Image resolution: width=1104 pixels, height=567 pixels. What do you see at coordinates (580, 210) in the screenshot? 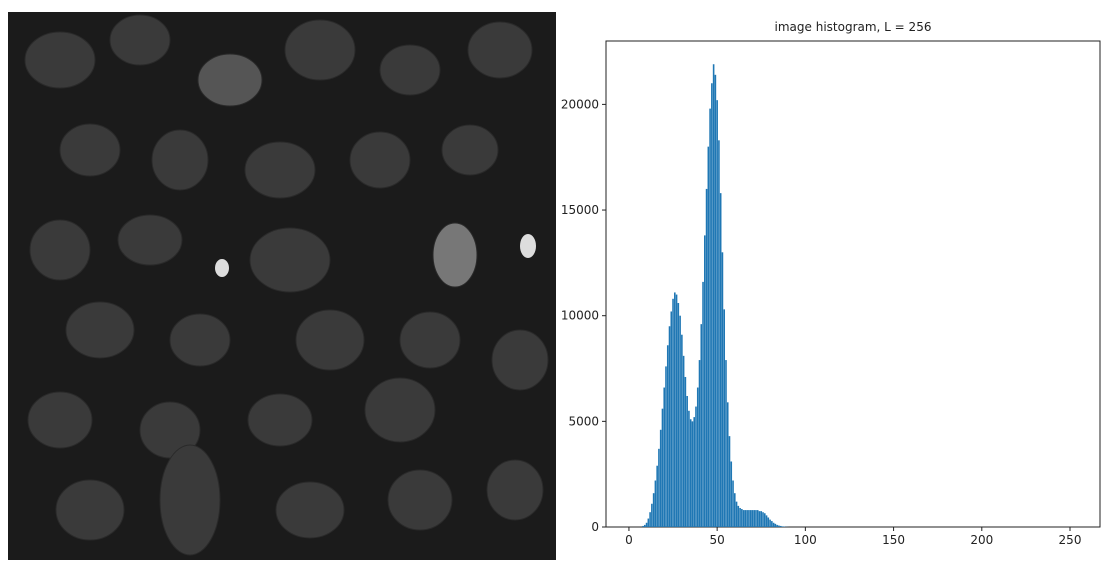
I see `y-tick-label: 15000` at bounding box center [580, 210].